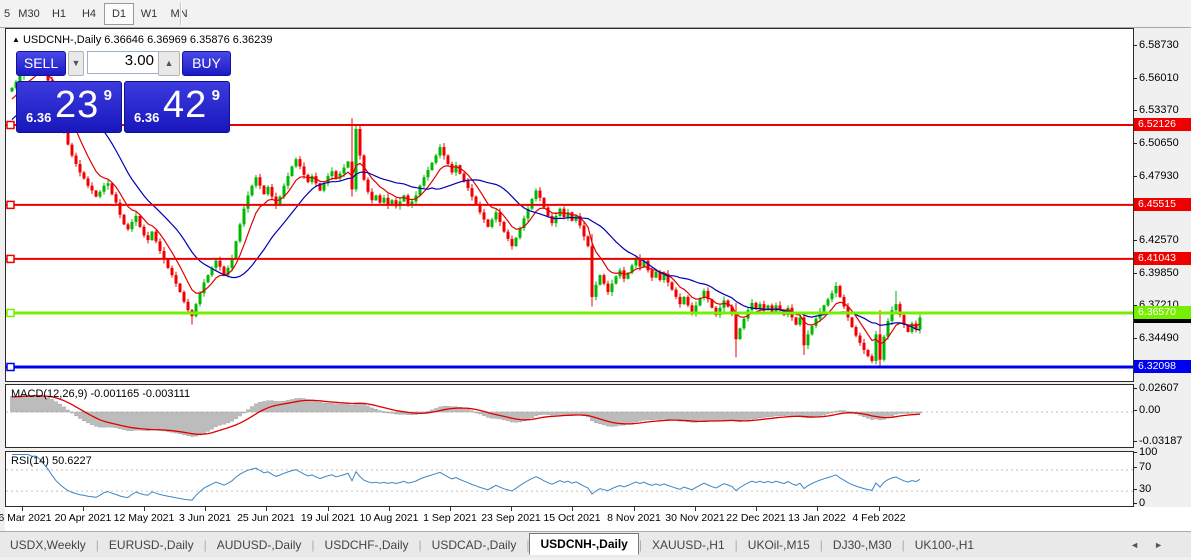  I want to click on volume-decrease-button: ▼, so click(76, 63).